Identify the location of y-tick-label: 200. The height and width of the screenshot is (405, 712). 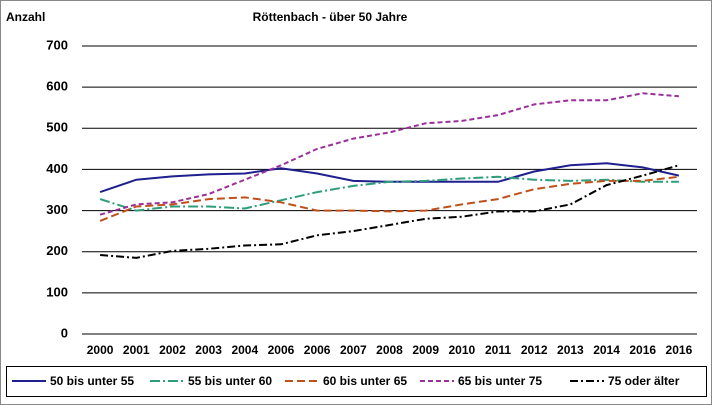
(57, 250).